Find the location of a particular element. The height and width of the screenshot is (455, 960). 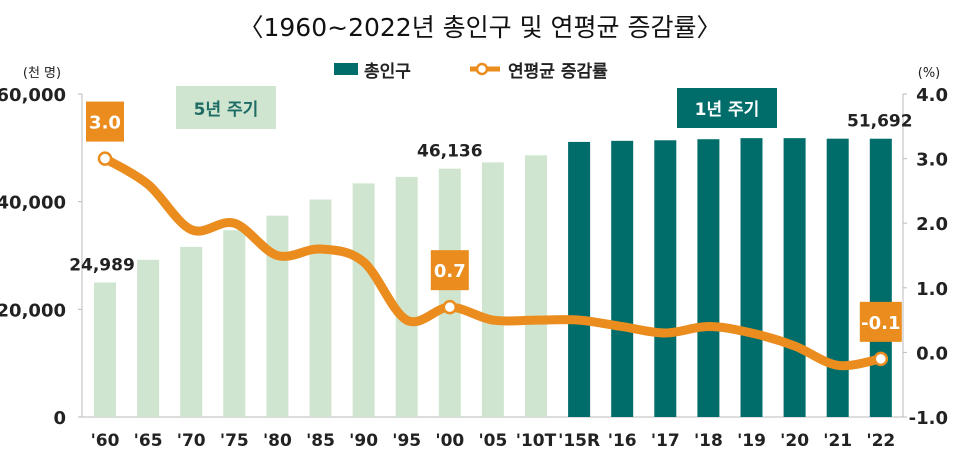

chart-title: 〈1960~2022년 총인구 및 연평균 증감률〉 is located at coordinates (480, 27).